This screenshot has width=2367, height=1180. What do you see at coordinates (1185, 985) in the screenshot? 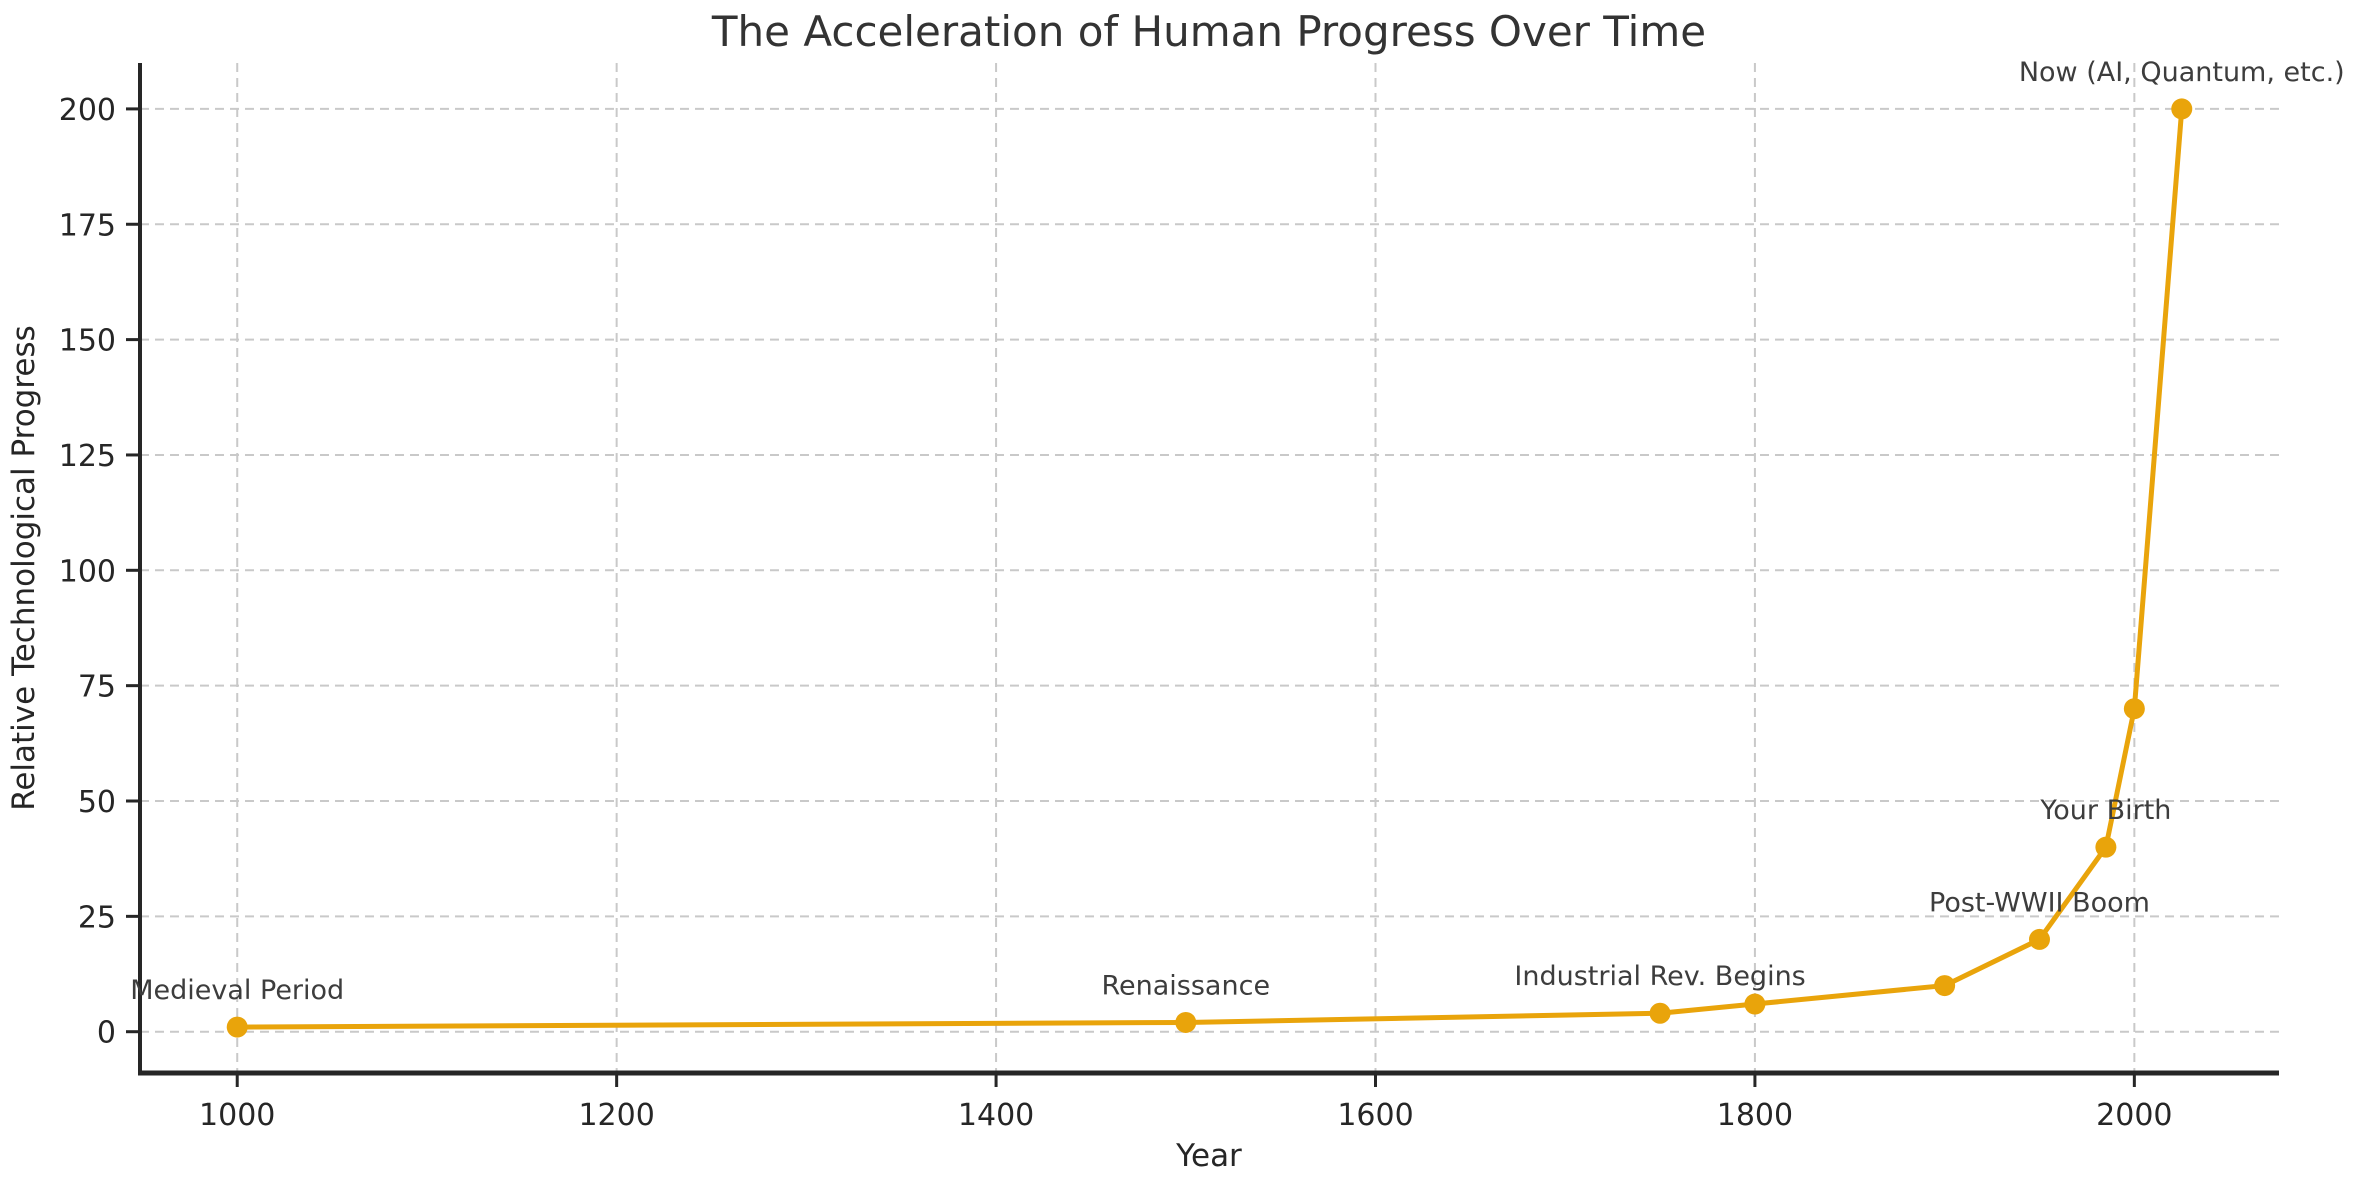
I see `annotation-label: Renaissance` at bounding box center [1185, 985].